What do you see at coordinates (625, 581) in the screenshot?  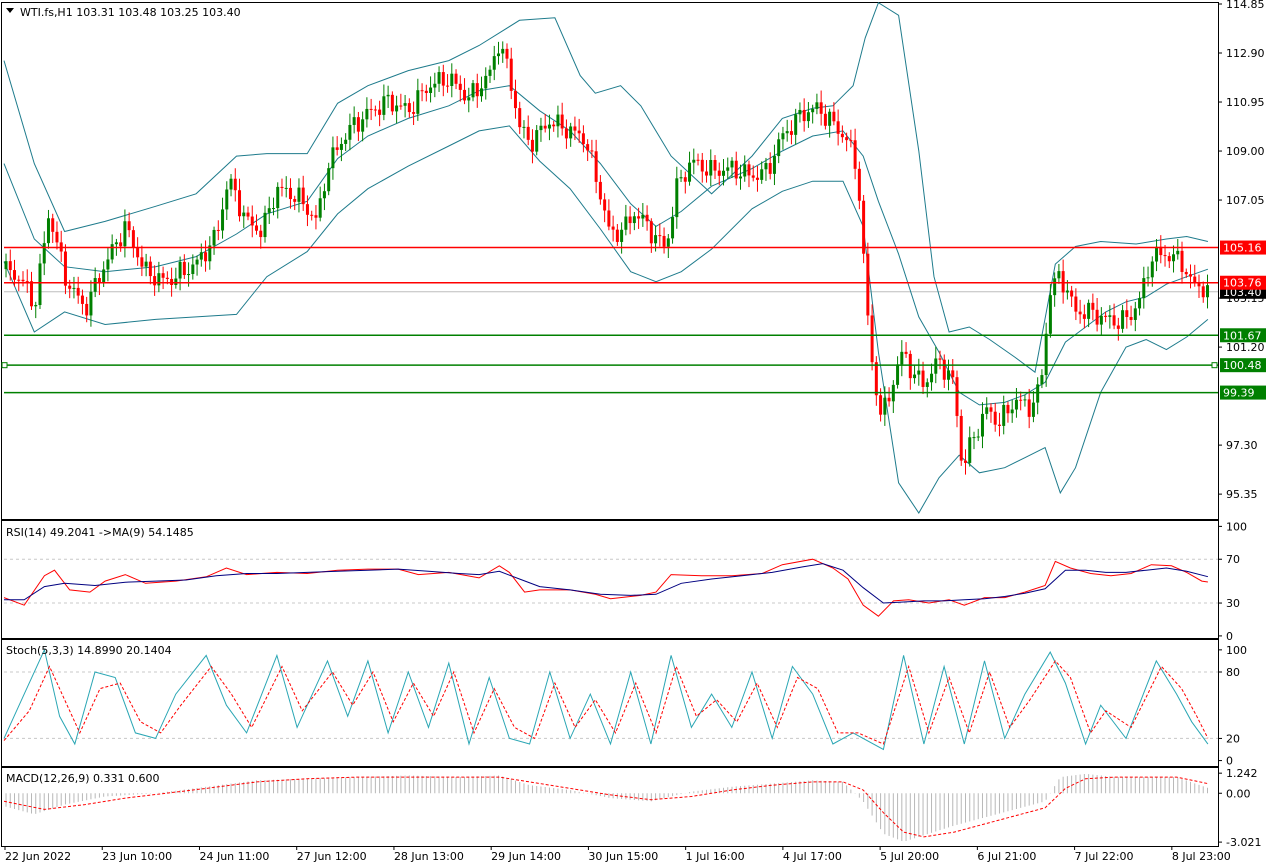 I see `rsi-pane: 100 70 30 0` at bounding box center [625, 581].